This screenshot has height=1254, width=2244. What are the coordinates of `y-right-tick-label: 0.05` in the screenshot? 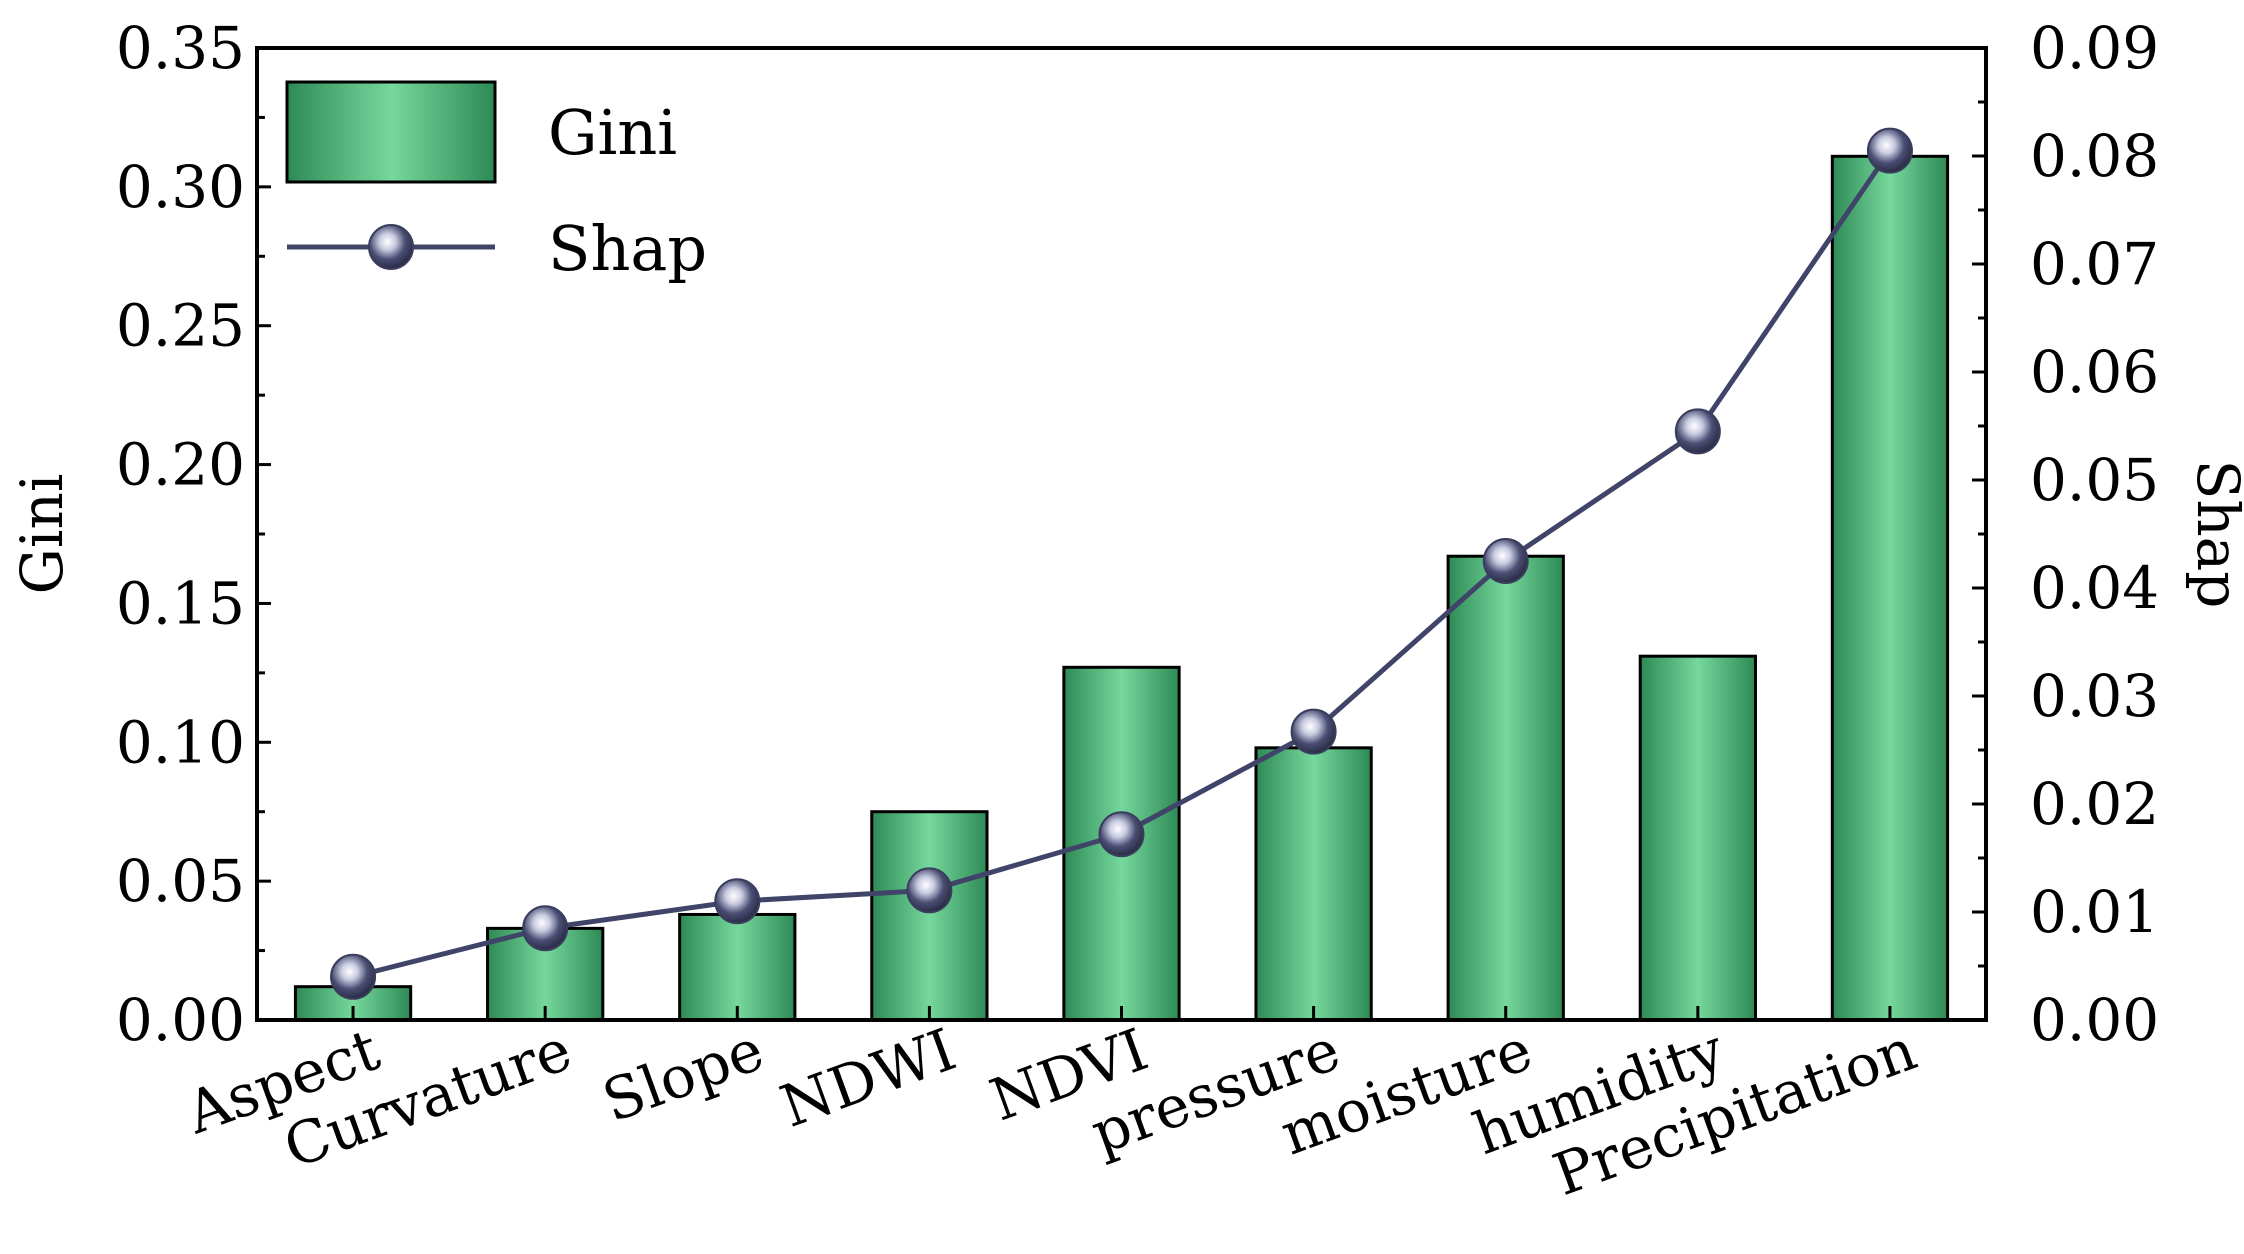 It's located at (2094, 480).